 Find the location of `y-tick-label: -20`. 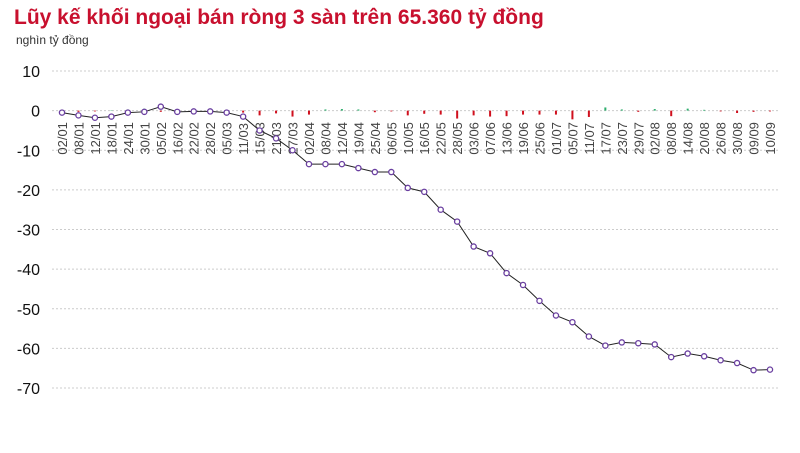

y-tick-label: -20 is located at coordinates (28, 191).